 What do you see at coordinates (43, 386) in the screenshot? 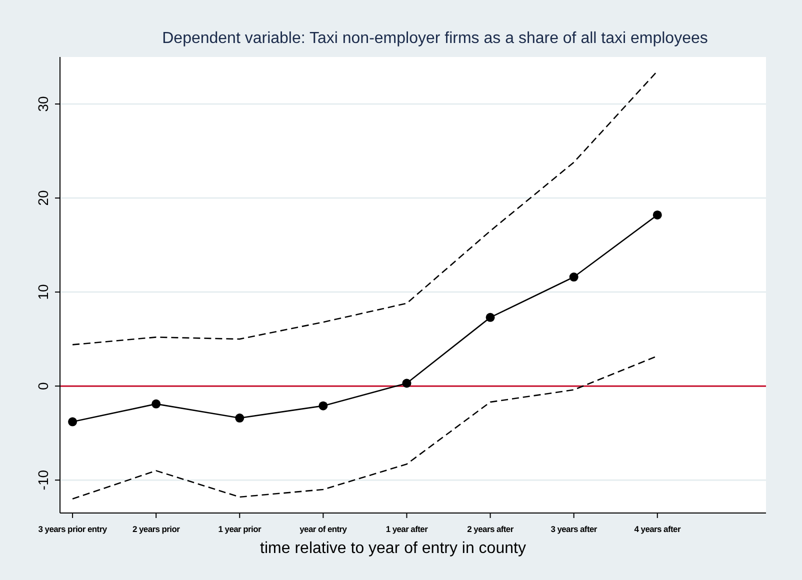
I see `y-tick-label: 0` at bounding box center [43, 386].